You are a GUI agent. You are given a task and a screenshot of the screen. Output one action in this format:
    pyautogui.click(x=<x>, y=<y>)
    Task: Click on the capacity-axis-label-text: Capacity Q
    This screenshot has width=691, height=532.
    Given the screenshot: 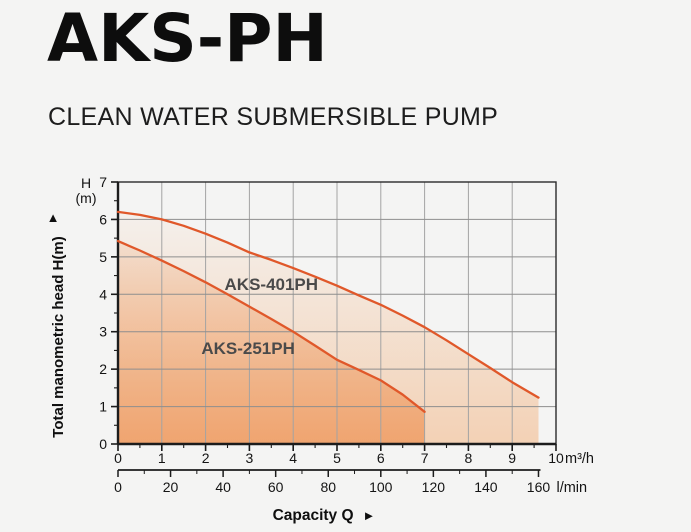 What is the action you would take?
    pyautogui.click(x=313, y=515)
    